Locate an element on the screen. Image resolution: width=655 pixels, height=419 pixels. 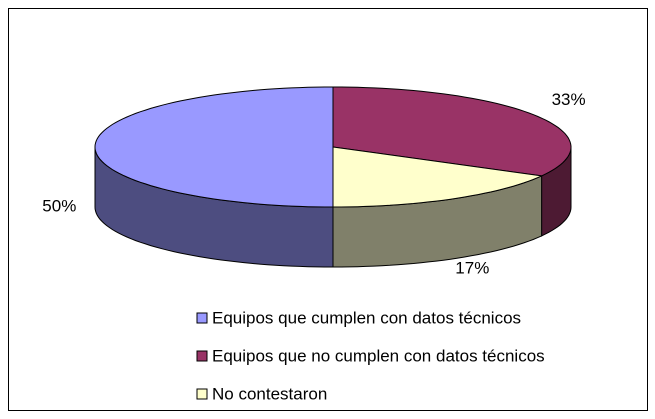
legend-label: No contestaron is located at coordinates (269, 393).